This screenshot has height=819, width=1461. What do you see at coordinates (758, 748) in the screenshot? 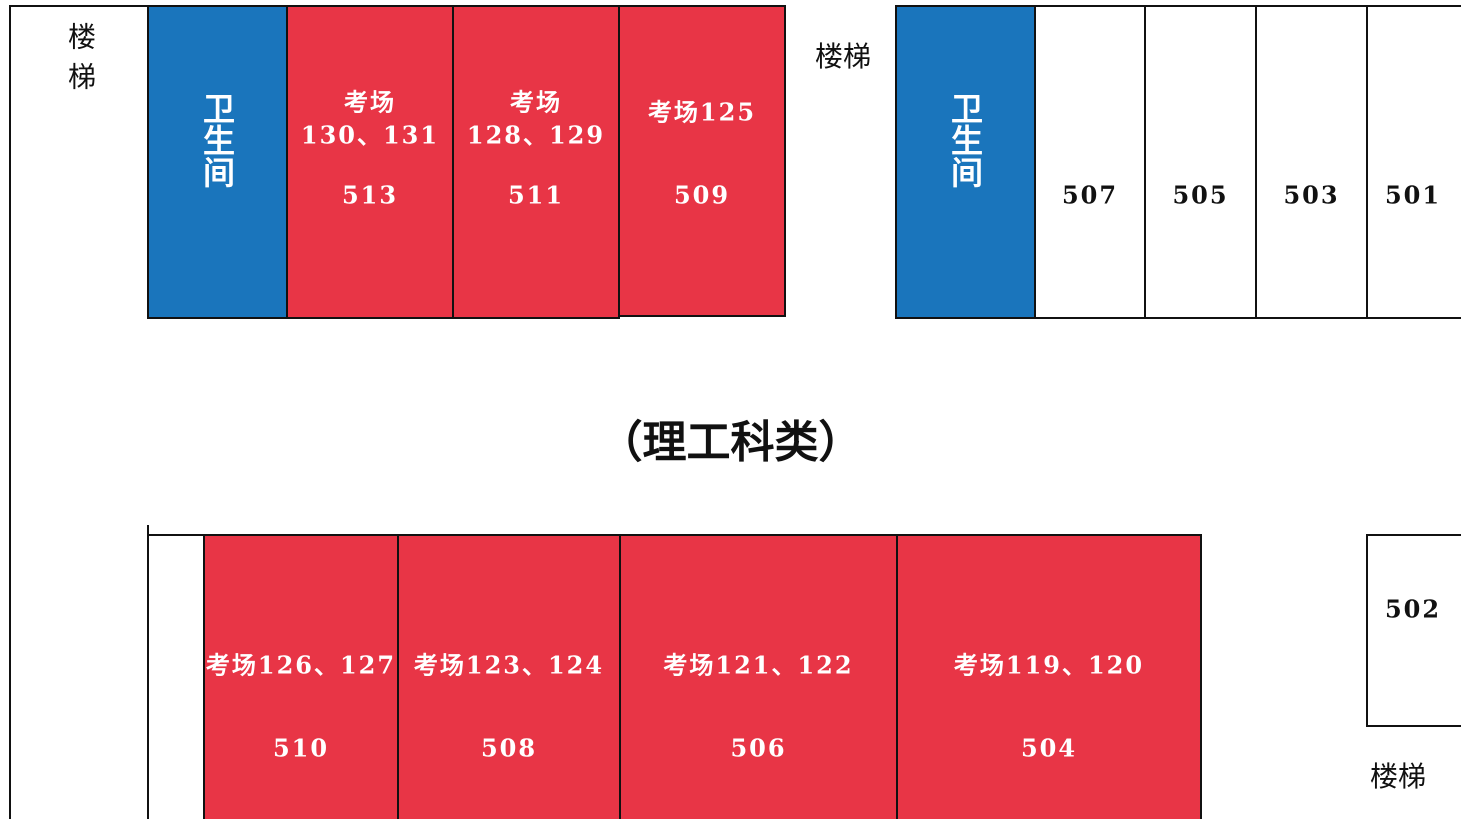
I see `room-number: 506` at bounding box center [758, 748].